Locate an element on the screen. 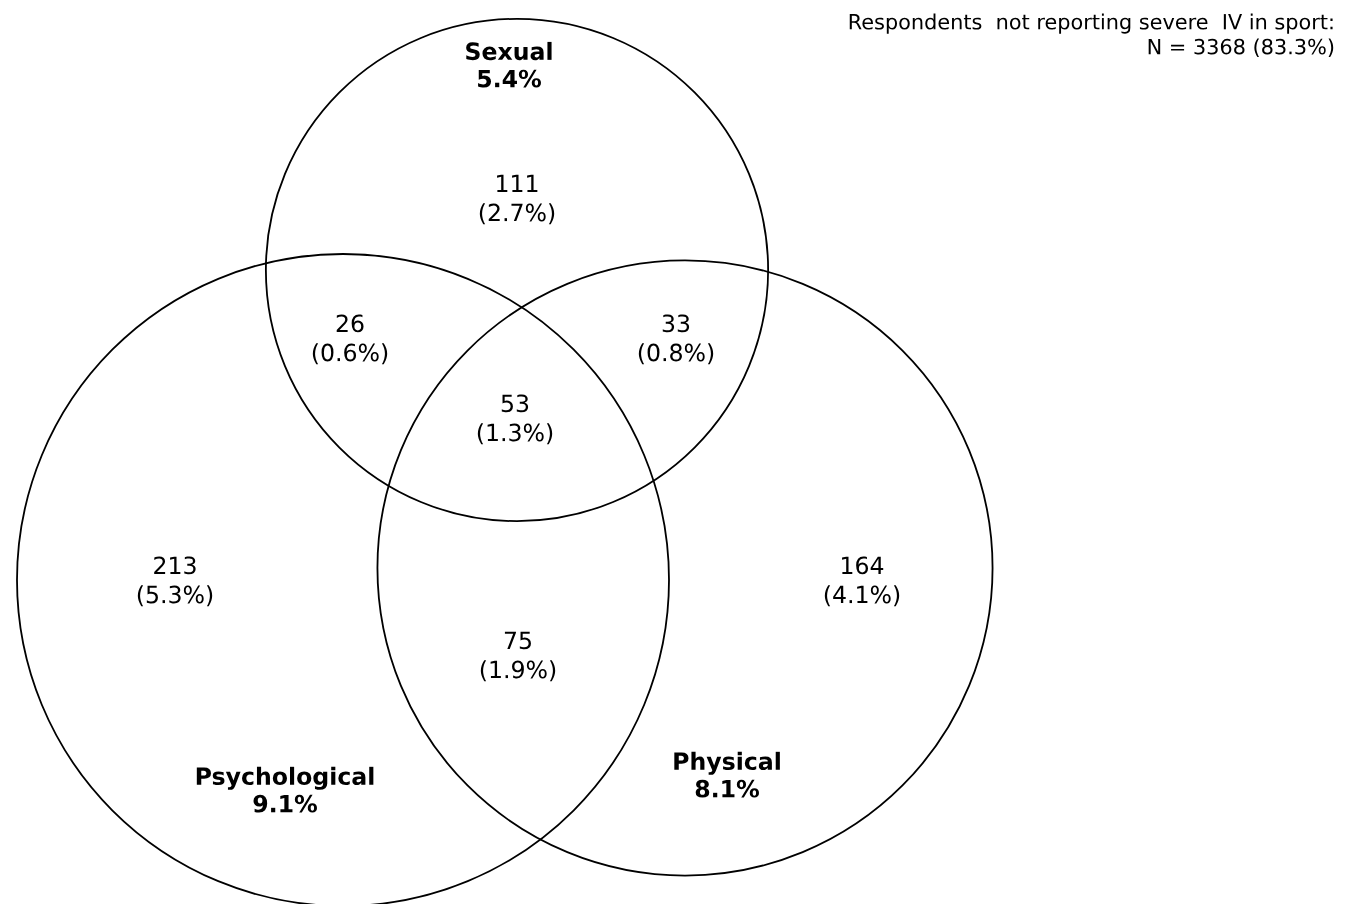 This screenshot has height=904, width=1347. text: 213 (5.3%) is located at coordinates (175, 581).